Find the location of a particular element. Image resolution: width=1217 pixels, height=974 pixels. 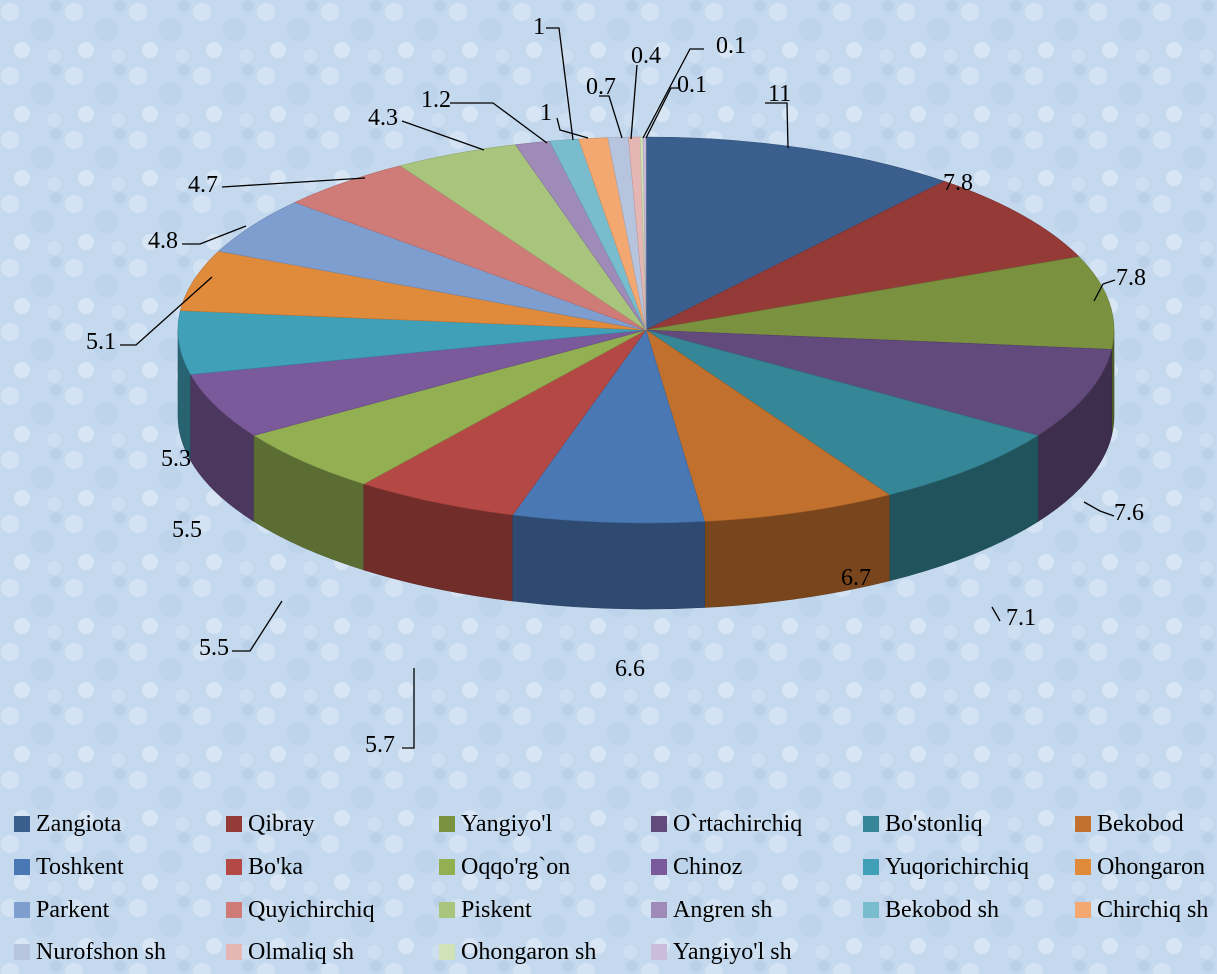

legend-label: O`rtachirchiq is located at coordinates (738, 823).